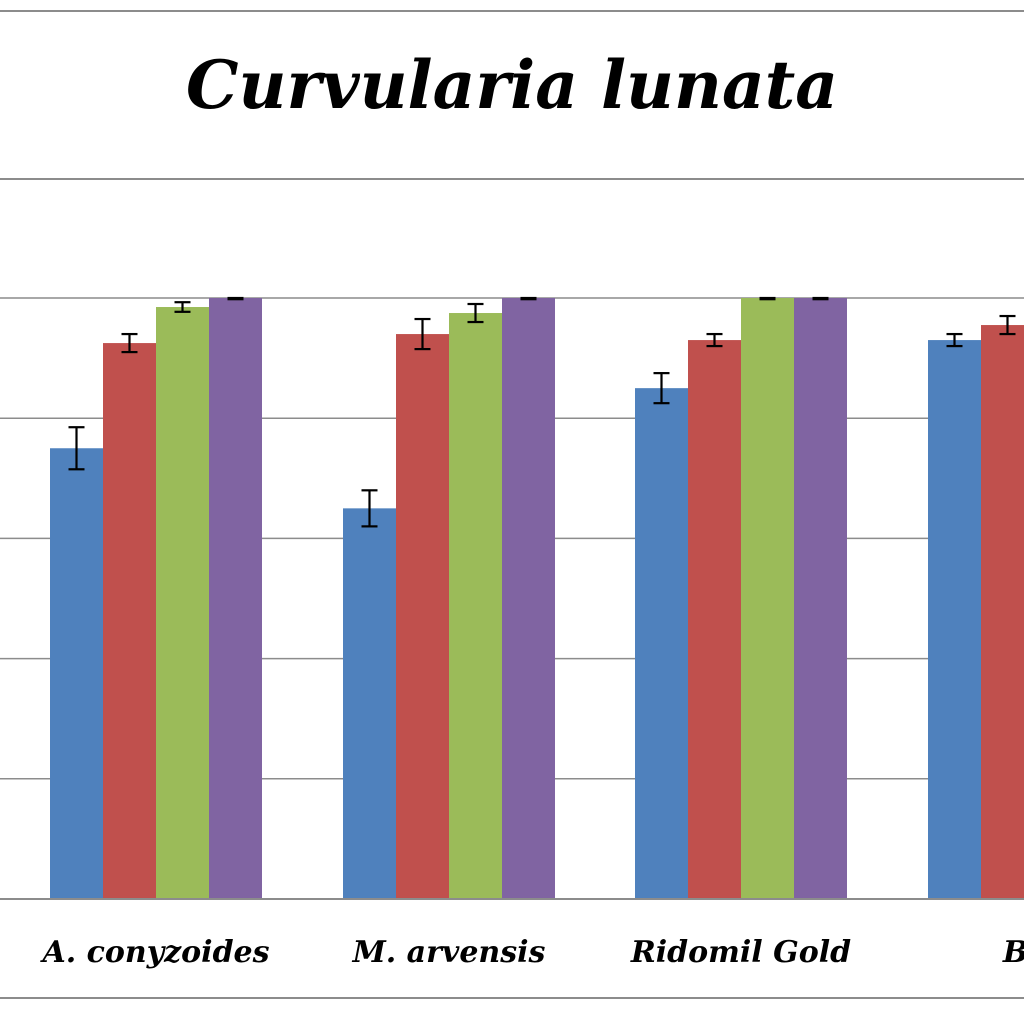 The image size is (1024, 1024). I want to click on category-label: A. conyzoides, so click(154, 952).